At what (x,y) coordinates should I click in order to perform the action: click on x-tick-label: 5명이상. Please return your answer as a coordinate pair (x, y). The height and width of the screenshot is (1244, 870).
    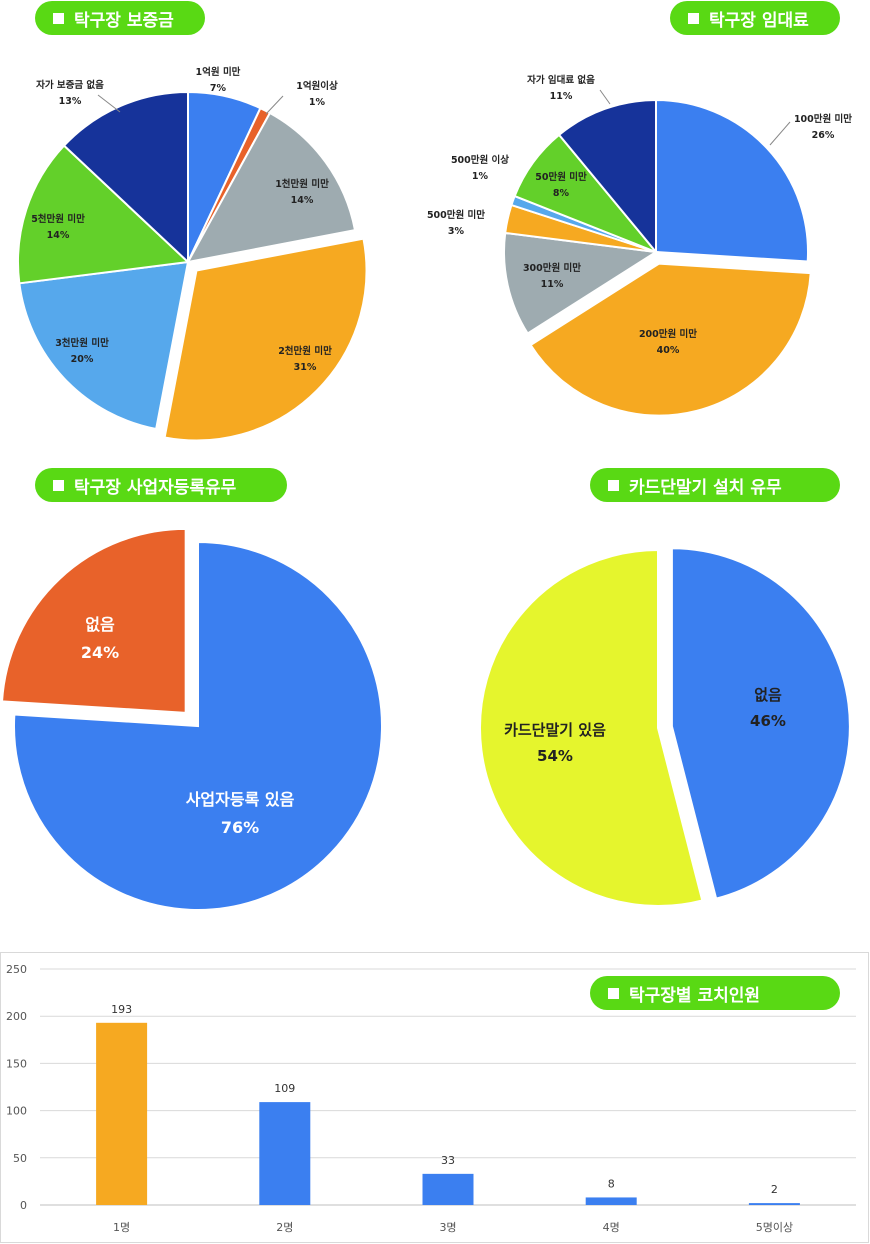
    Looking at the image, I should click on (774, 1227).